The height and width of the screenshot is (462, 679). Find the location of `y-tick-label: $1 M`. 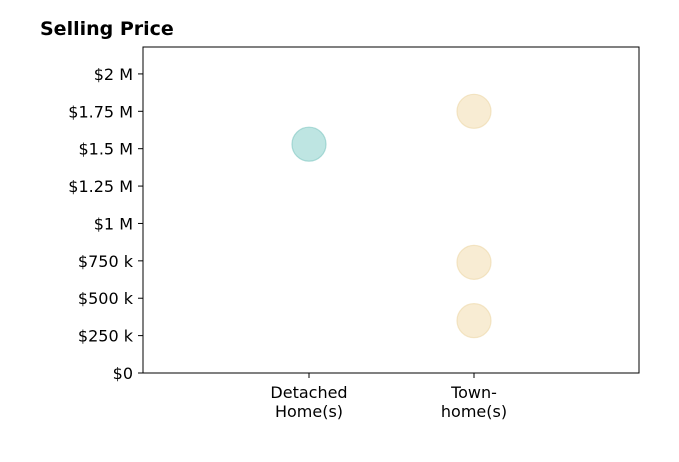

y-tick-label: $1 M is located at coordinates (113, 223).